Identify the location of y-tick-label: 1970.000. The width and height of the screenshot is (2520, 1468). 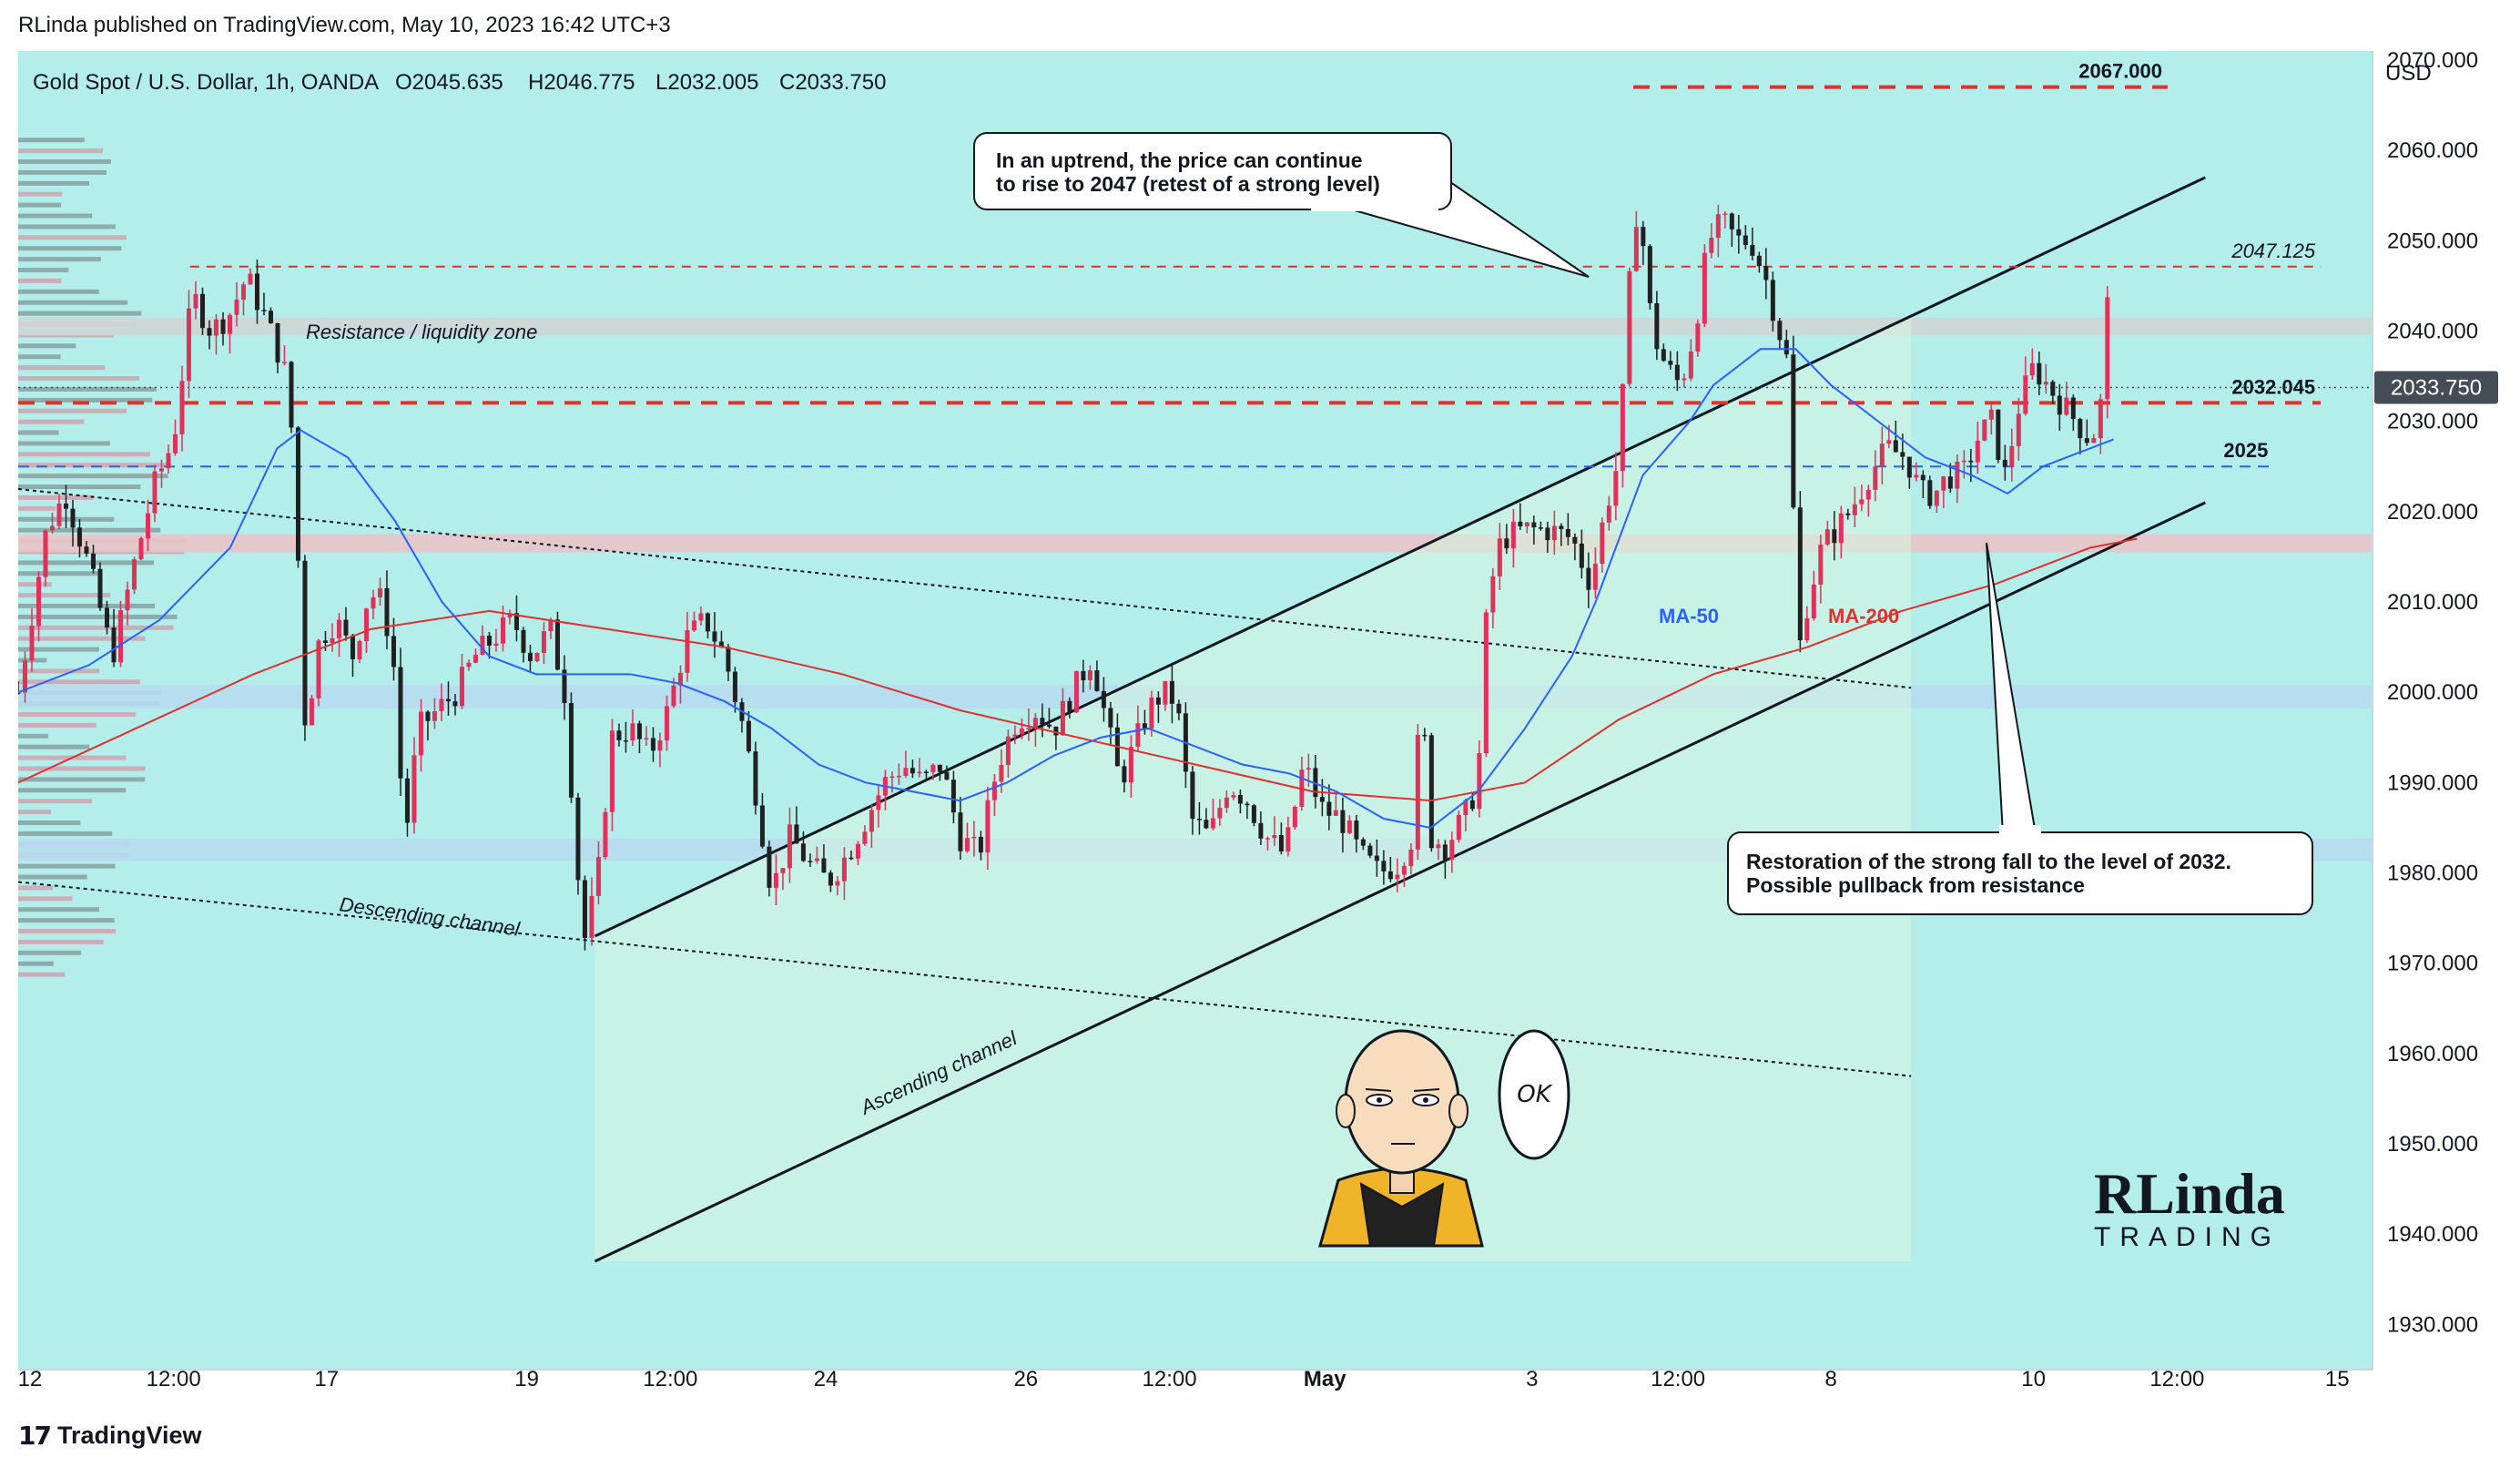
(2432, 964).